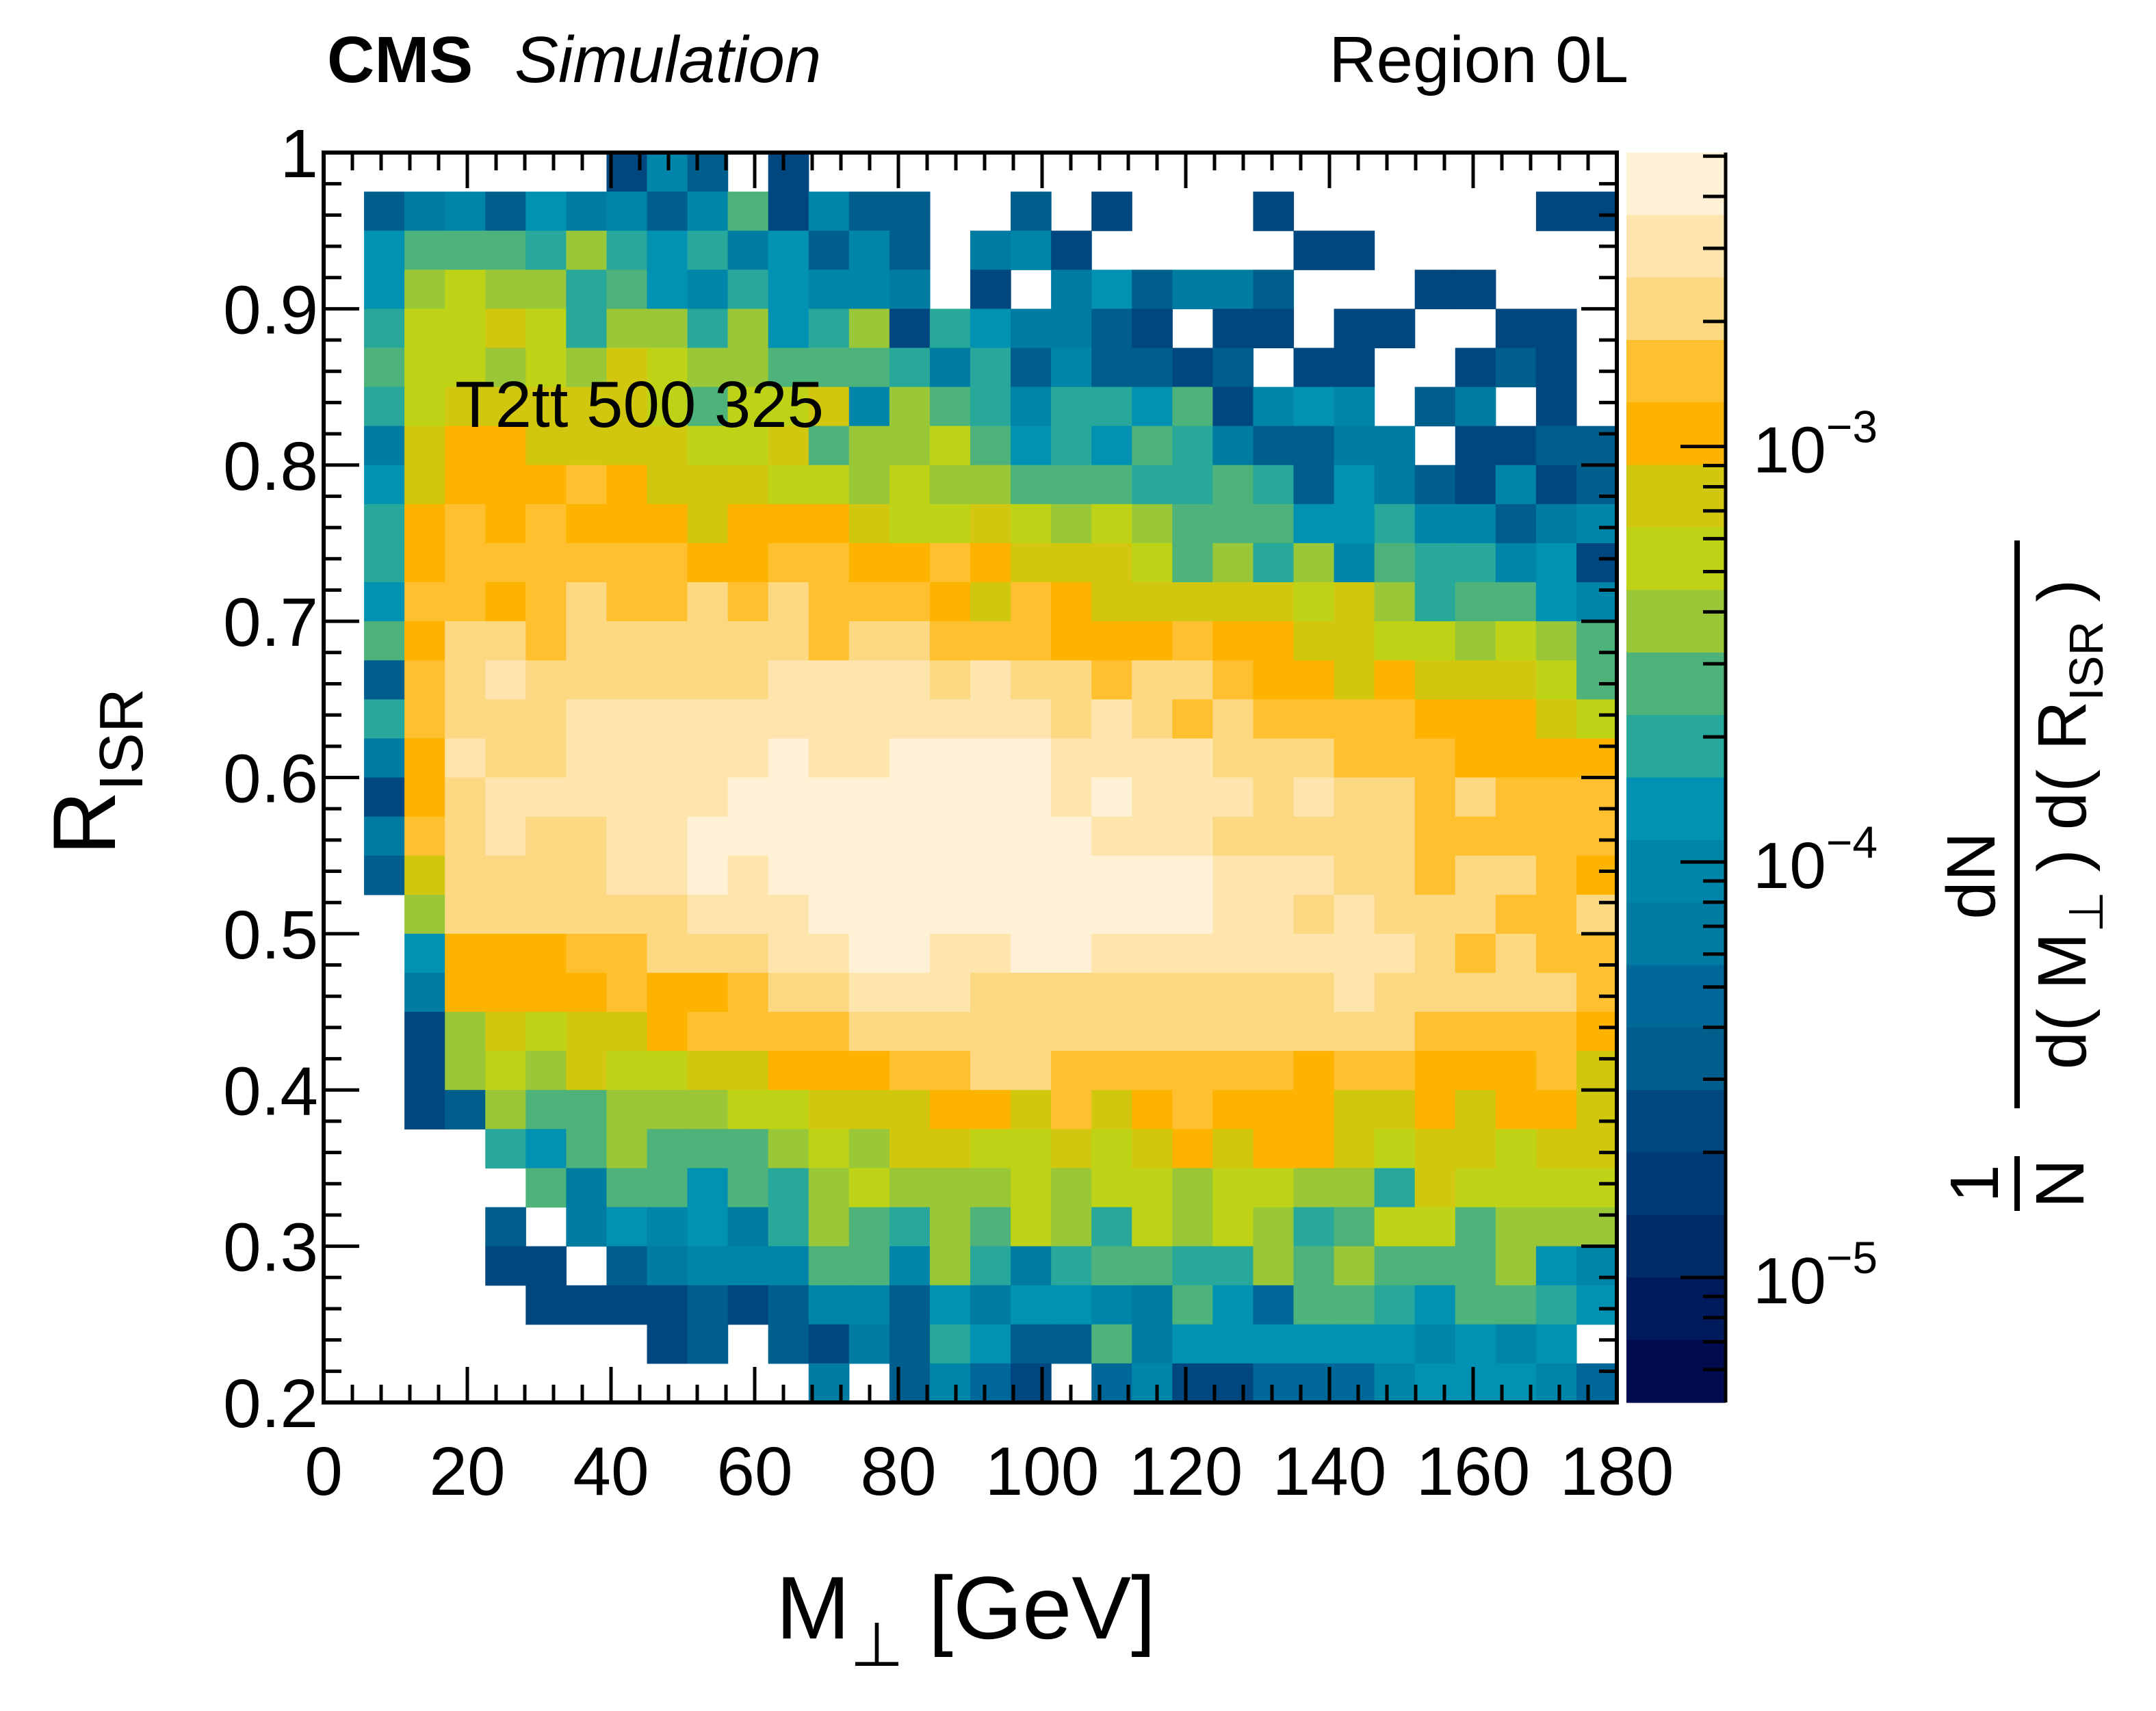 This screenshot has height=1711, width=2156. I want to click on y-tick-label: 0.8, so click(270, 466).